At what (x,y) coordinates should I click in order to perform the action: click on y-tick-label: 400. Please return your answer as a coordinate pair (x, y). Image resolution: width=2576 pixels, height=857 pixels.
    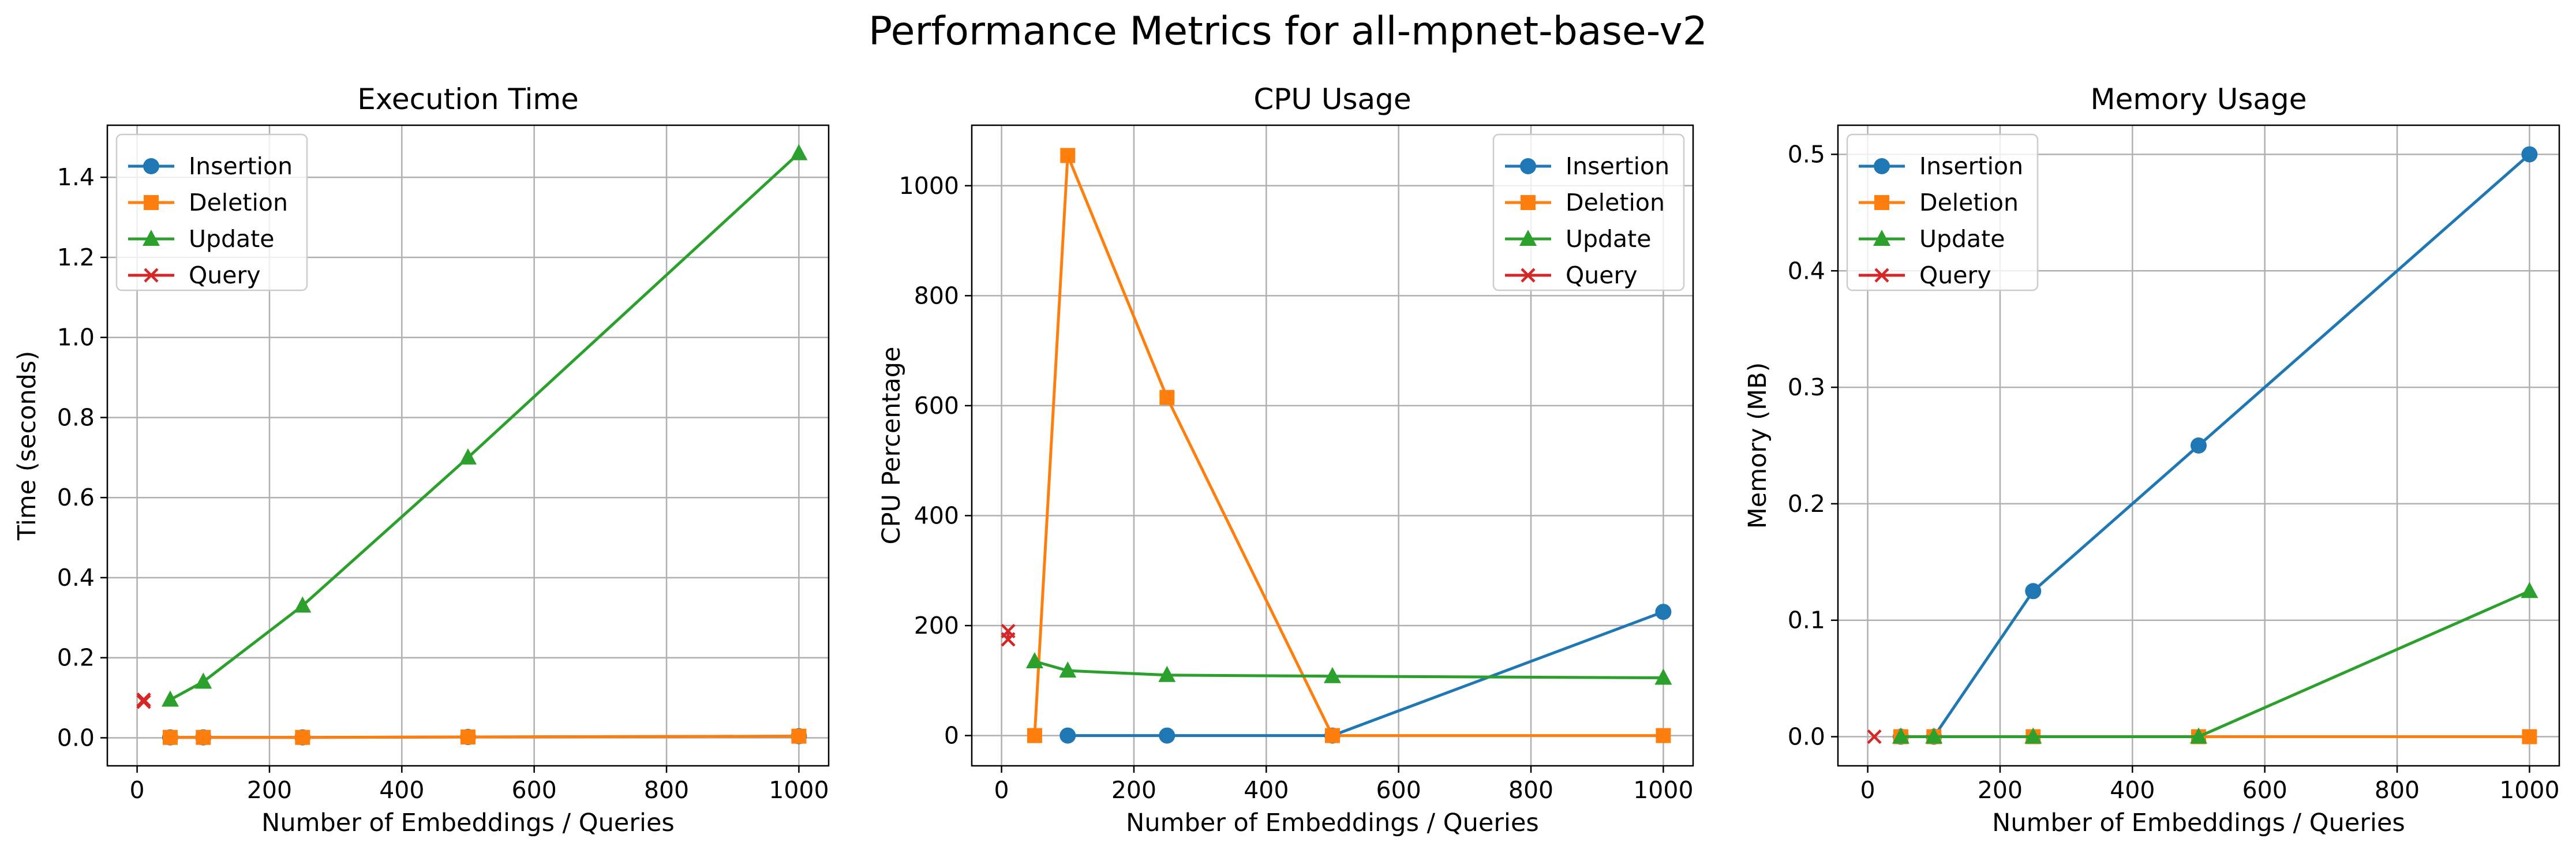
    Looking at the image, I should click on (936, 515).